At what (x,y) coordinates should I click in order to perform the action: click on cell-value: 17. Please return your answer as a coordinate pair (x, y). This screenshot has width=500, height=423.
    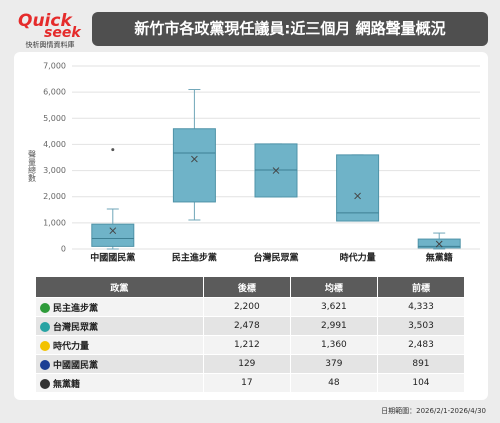
    Looking at the image, I should click on (247, 383).